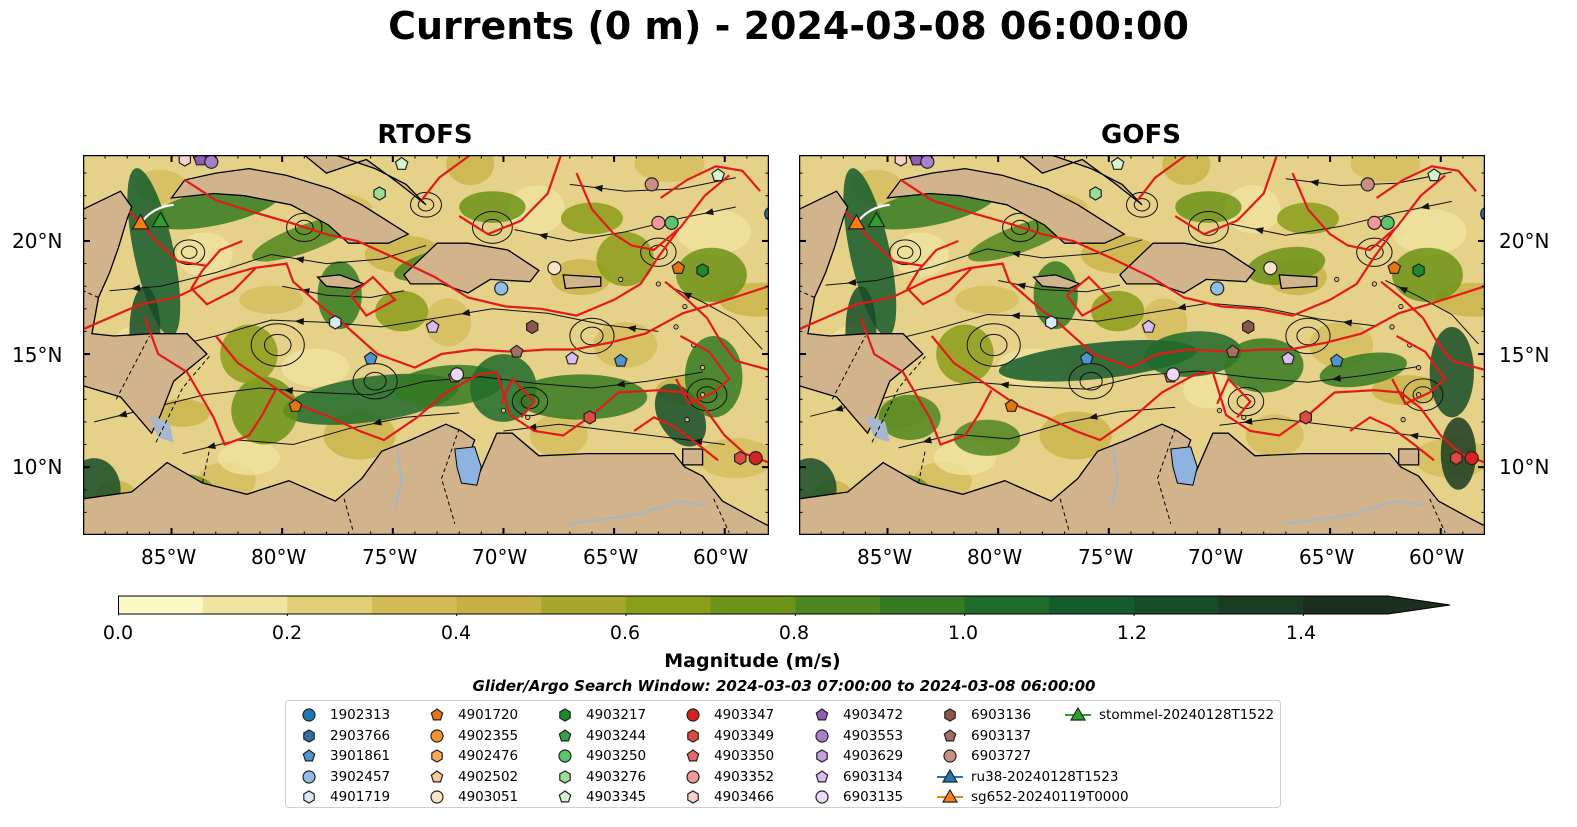 Image resolution: width=1577 pixels, height=827 pixels. Describe the element at coordinates (488, 797) in the screenshot. I see `legend-label: 4903051` at that location.